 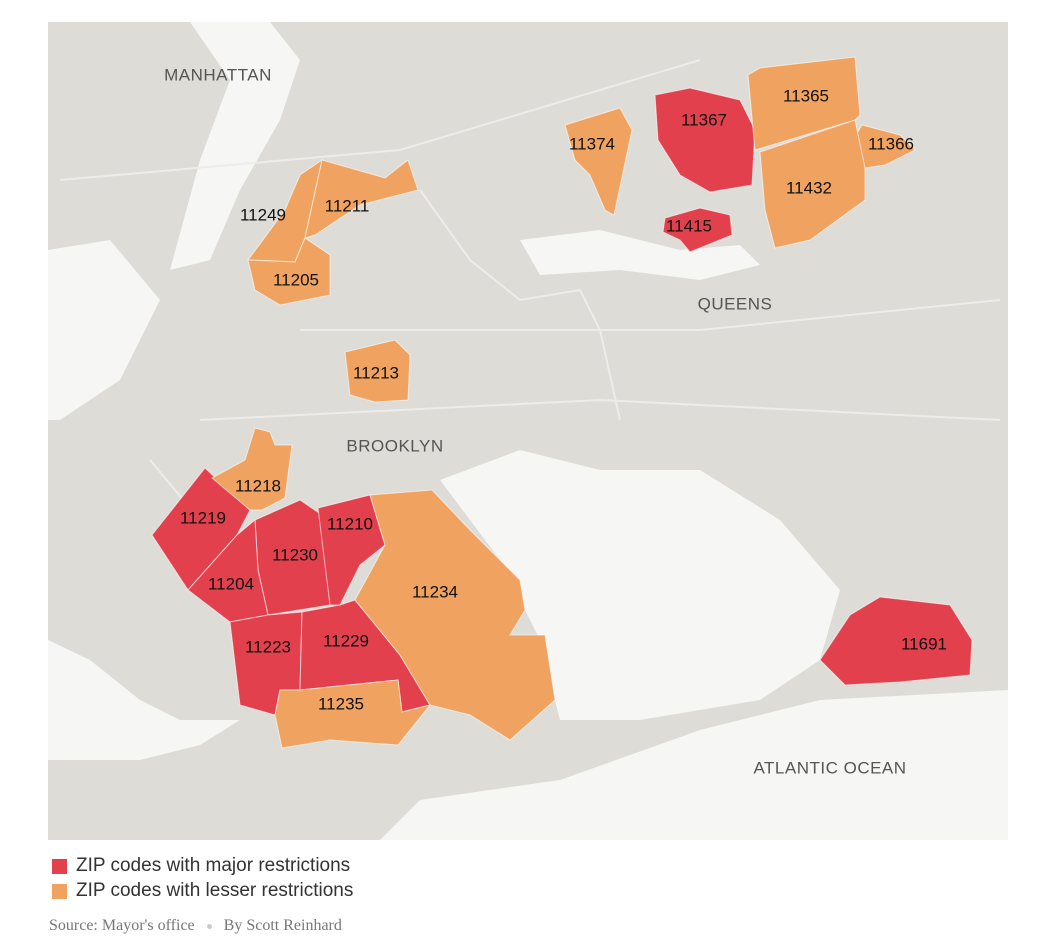 I want to click on place-label: MANHATTAN, so click(x=218, y=74).